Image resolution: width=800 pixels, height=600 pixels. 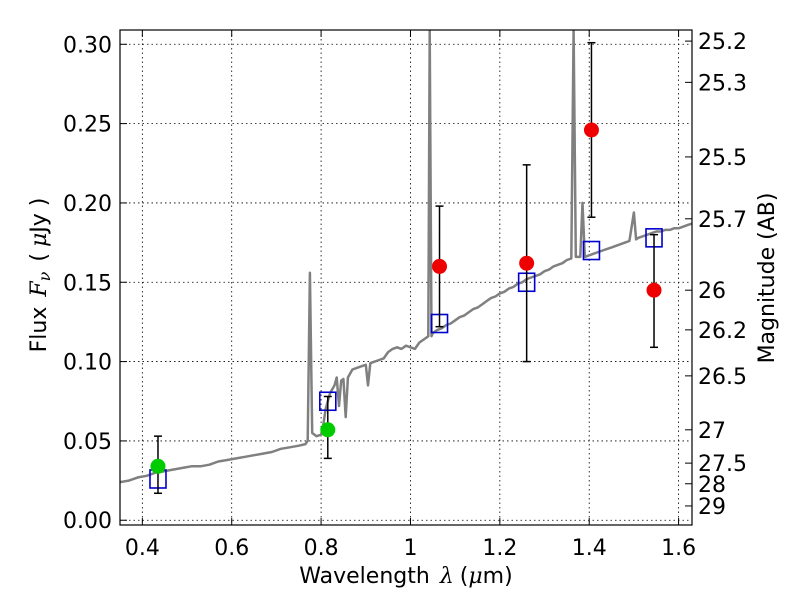 I want to click on x-tick-label: 0.6, so click(x=231, y=548).